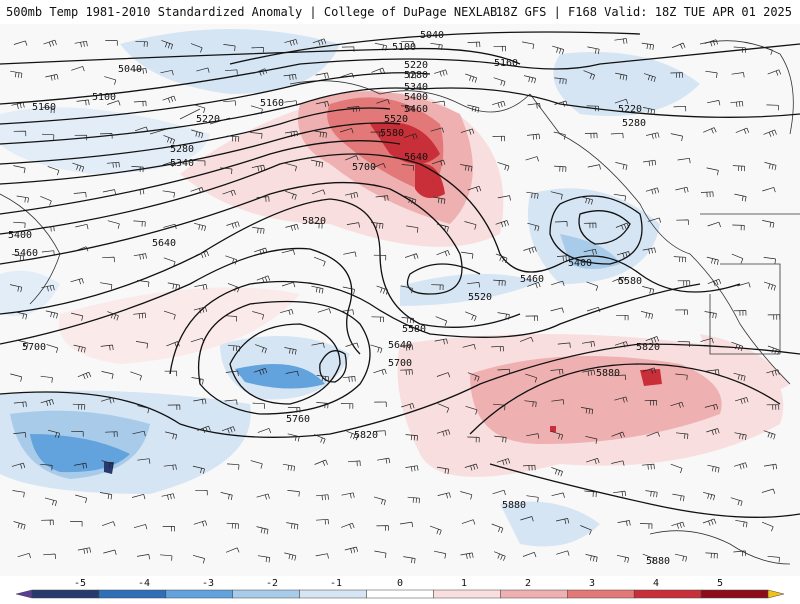  Describe the element at coordinates (272, 583) in the screenshot. I see `colorbar-tick: -2` at that location.